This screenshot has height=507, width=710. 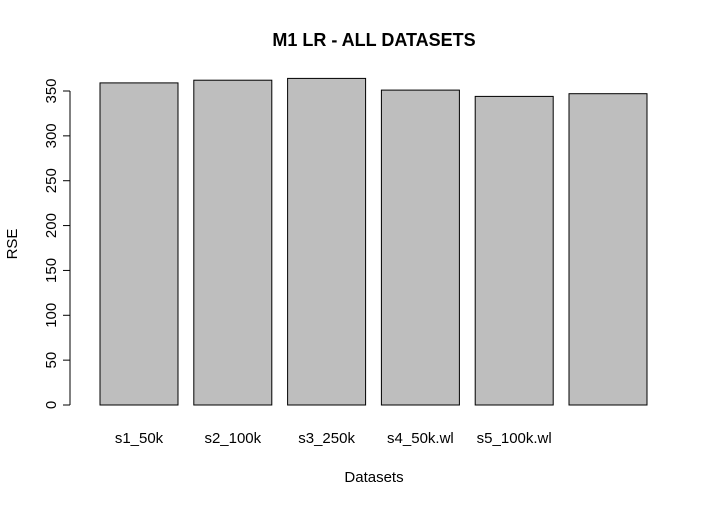 I want to click on y-tick-label-300: 300, so click(x=51, y=135).